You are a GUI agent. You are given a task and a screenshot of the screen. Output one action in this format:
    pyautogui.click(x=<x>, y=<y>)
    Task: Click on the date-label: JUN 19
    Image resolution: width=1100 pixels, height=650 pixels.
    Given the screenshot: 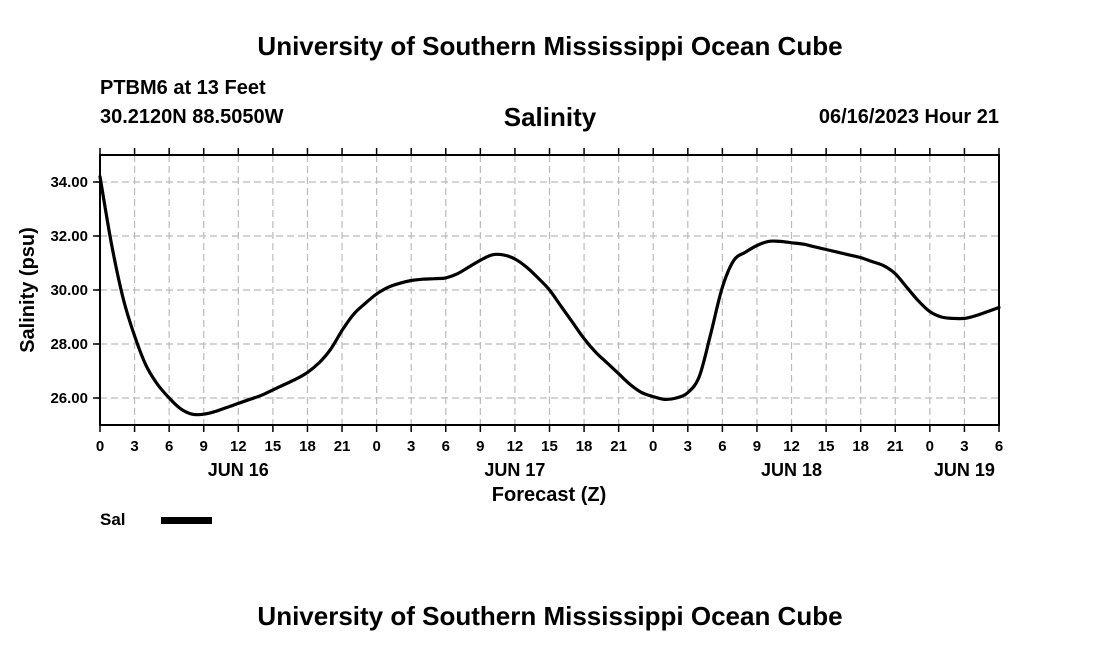 What is the action you would take?
    pyautogui.click(x=964, y=470)
    